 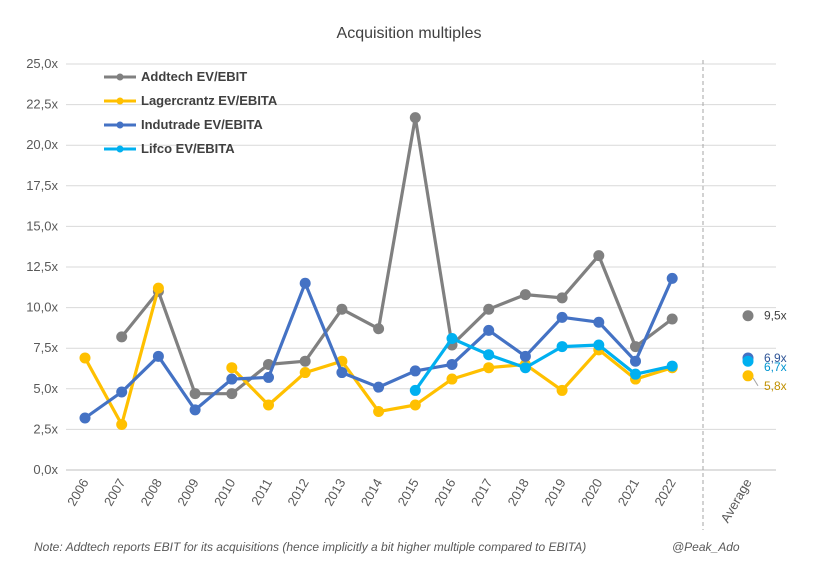 What do you see at coordinates (42, 307) in the screenshot?
I see `y-tick-label: 10,0x` at bounding box center [42, 307].